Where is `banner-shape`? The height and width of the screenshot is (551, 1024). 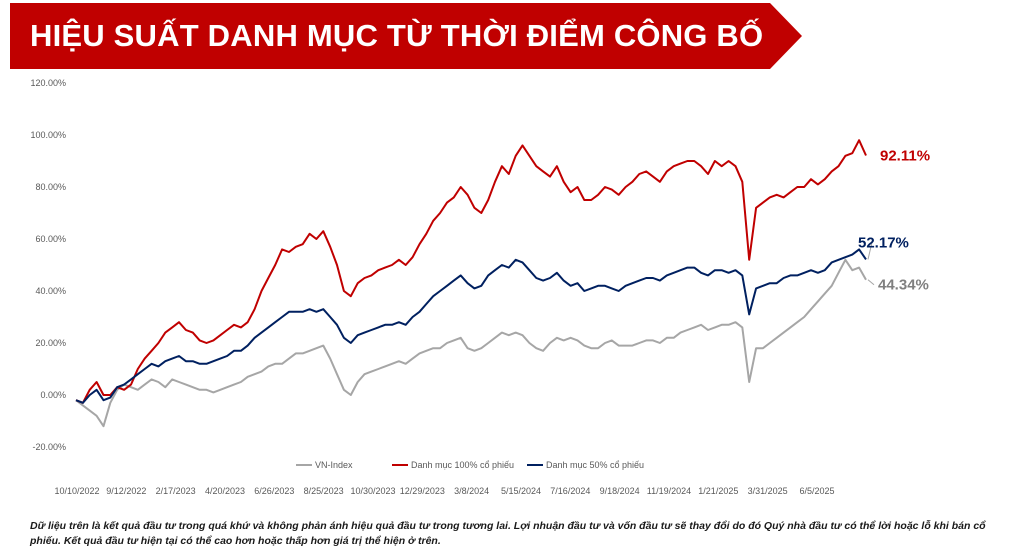 banner-shape is located at coordinates (406, 36).